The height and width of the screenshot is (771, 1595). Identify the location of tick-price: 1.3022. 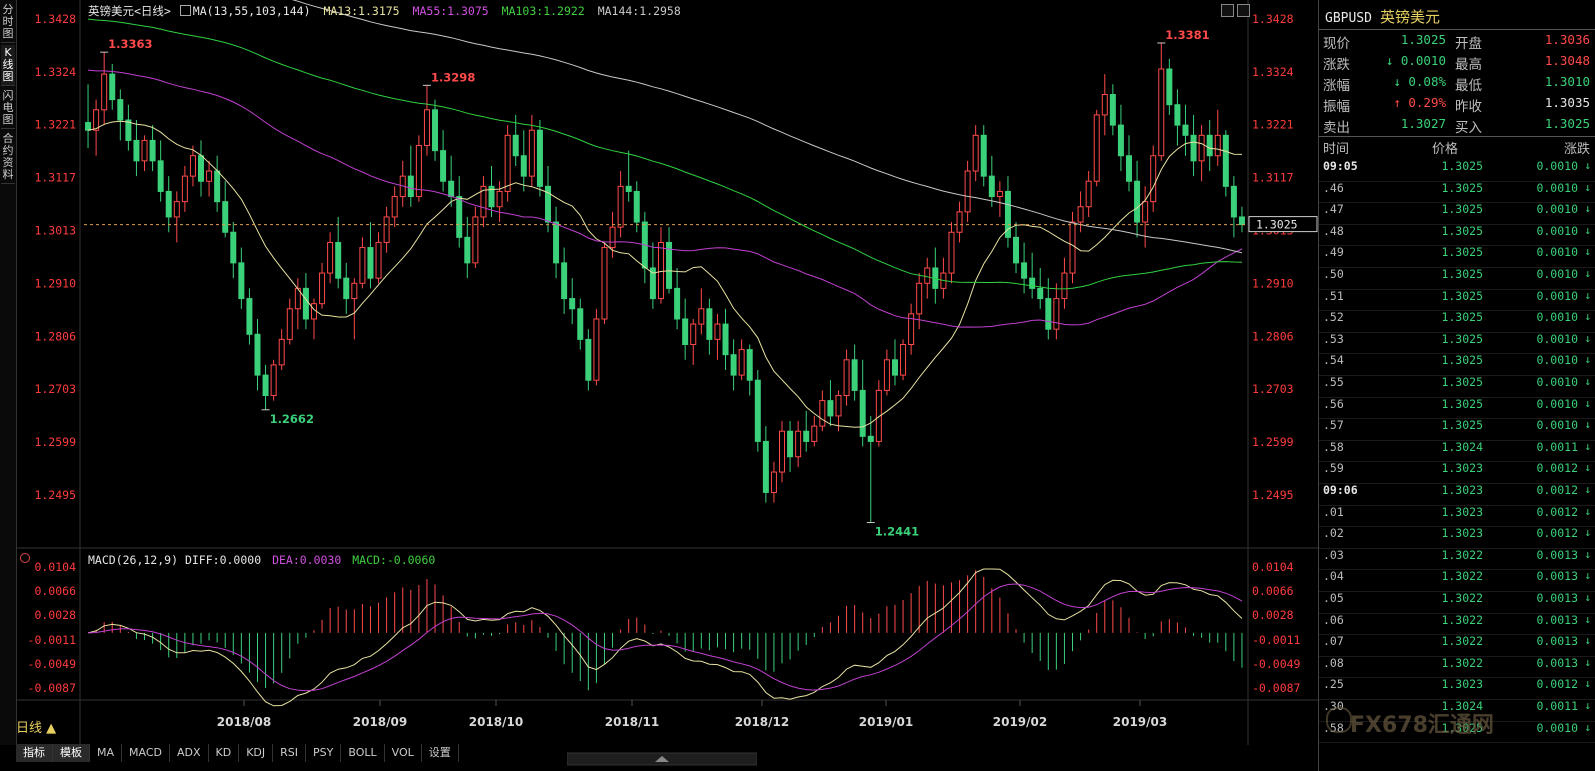
(1450, 576).